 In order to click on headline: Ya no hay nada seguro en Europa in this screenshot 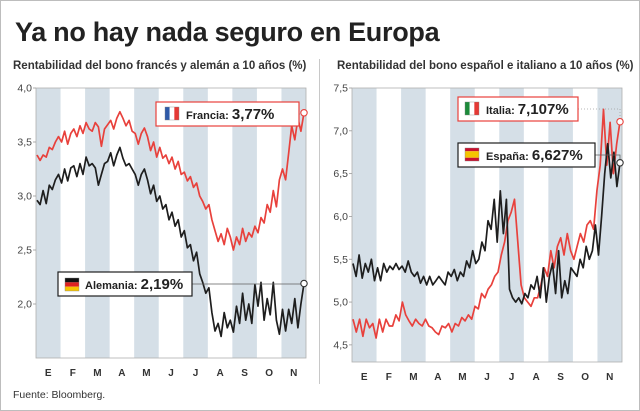, I will do `click(227, 32)`.